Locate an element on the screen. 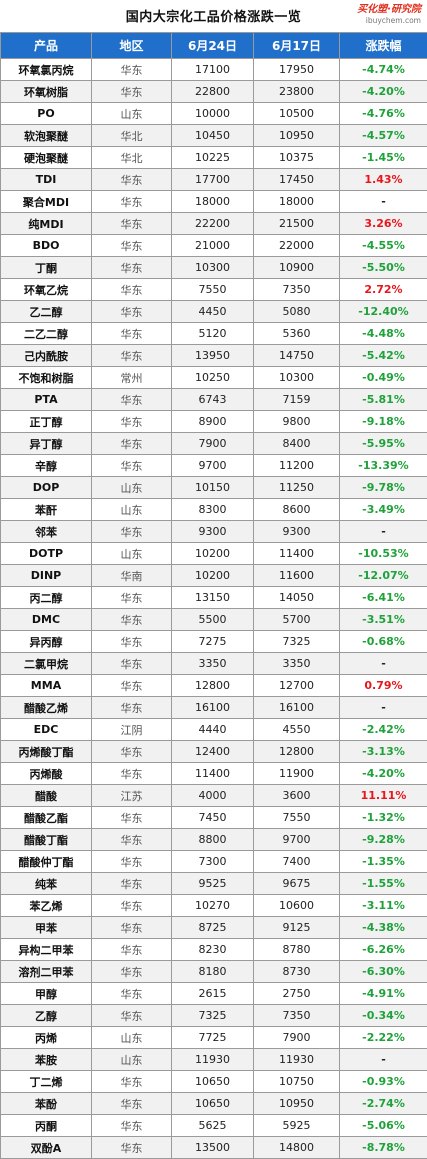 The width and height of the screenshot is (427, 1159). region-cell: 江苏 is located at coordinates (132, 796).